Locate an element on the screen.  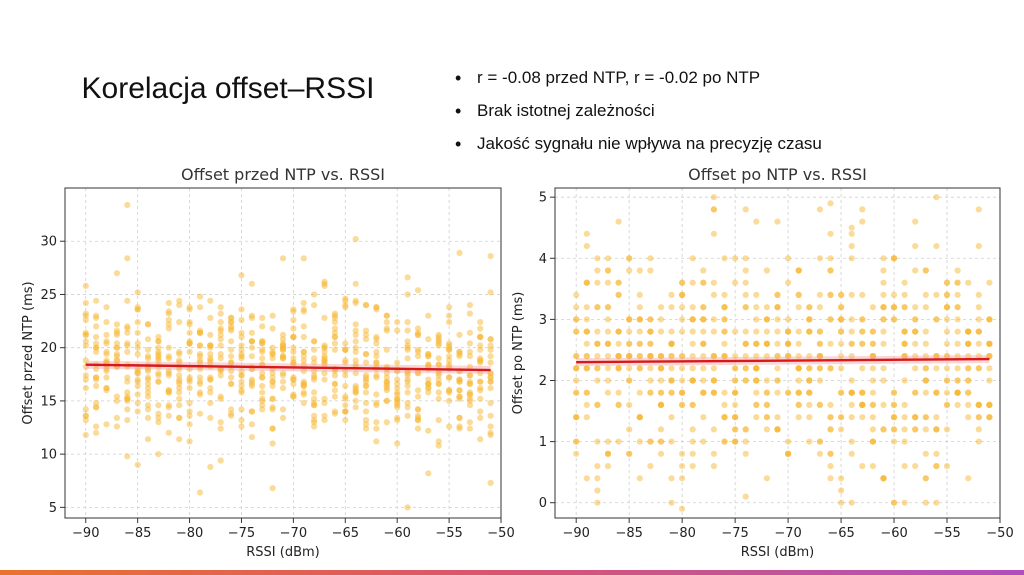
y-tick-label: 4 is located at coordinates (543, 259).